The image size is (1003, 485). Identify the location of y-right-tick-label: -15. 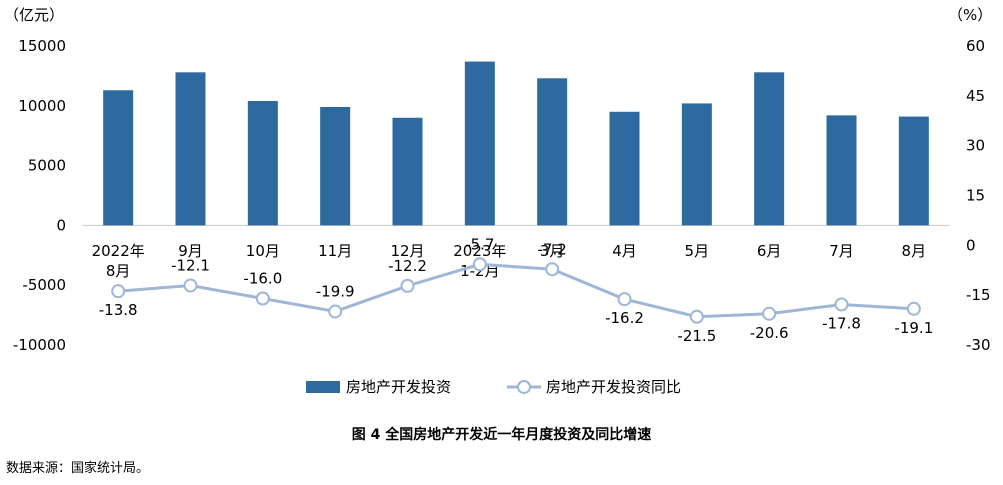
(978, 295).